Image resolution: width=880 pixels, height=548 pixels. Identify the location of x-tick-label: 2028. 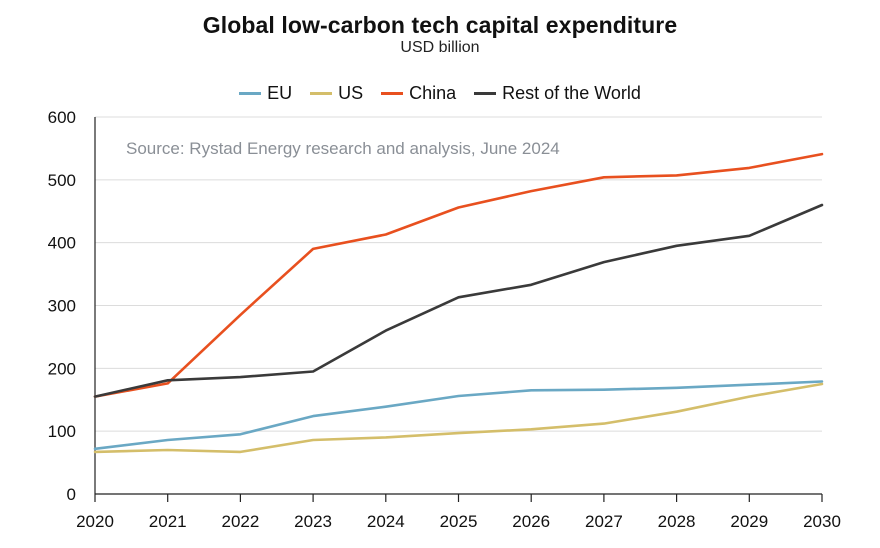
(677, 521).